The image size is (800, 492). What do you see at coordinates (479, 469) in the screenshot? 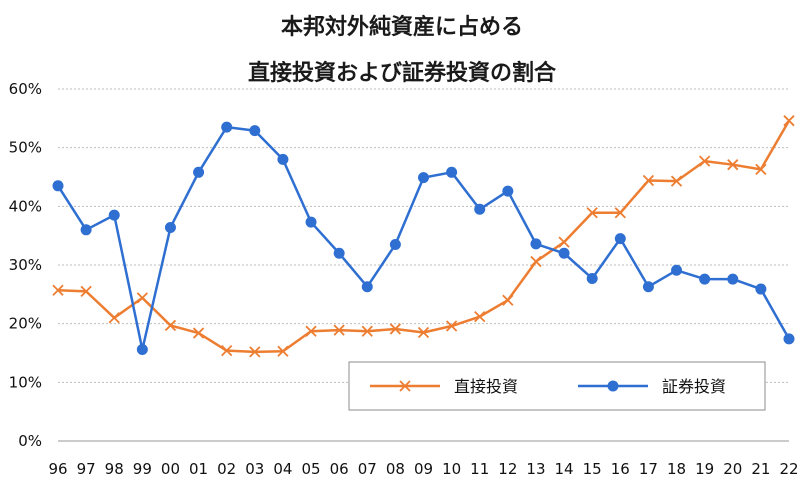
I see `x-tick-label: 11` at bounding box center [479, 469].